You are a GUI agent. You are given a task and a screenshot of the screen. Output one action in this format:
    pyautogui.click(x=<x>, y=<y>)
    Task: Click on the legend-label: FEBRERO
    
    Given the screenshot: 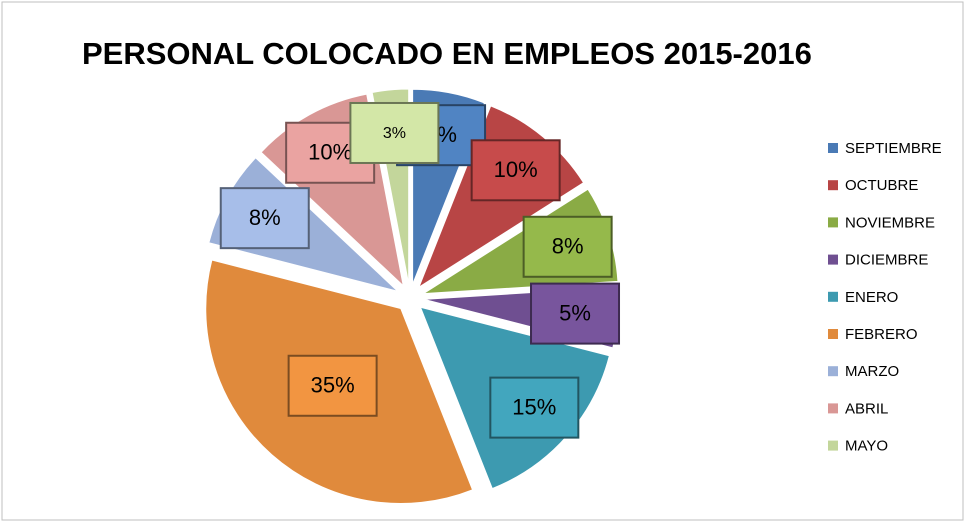 What is the action you would take?
    pyautogui.click(x=881, y=334)
    